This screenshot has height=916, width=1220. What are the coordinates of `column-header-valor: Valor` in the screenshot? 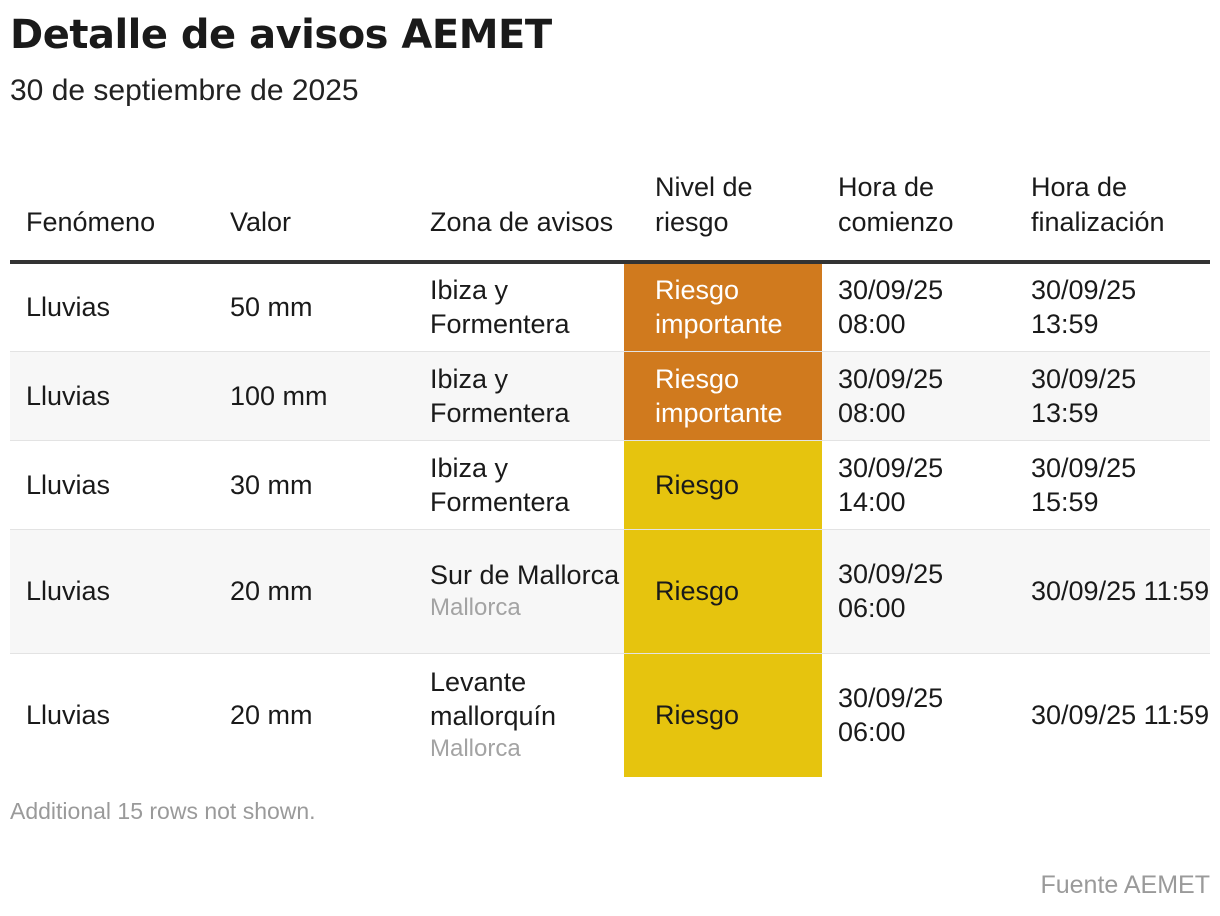 It's located at (314, 211).